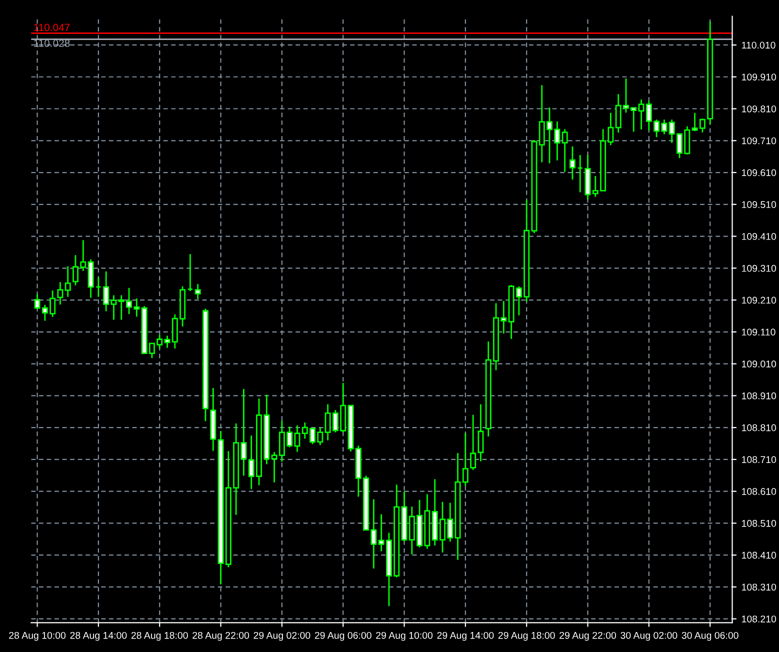  What do you see at coordinates (159, 636) in the screenshot?
I see `x-tick-label: 28 Aug 18:00` at bounding box center [159, 636].